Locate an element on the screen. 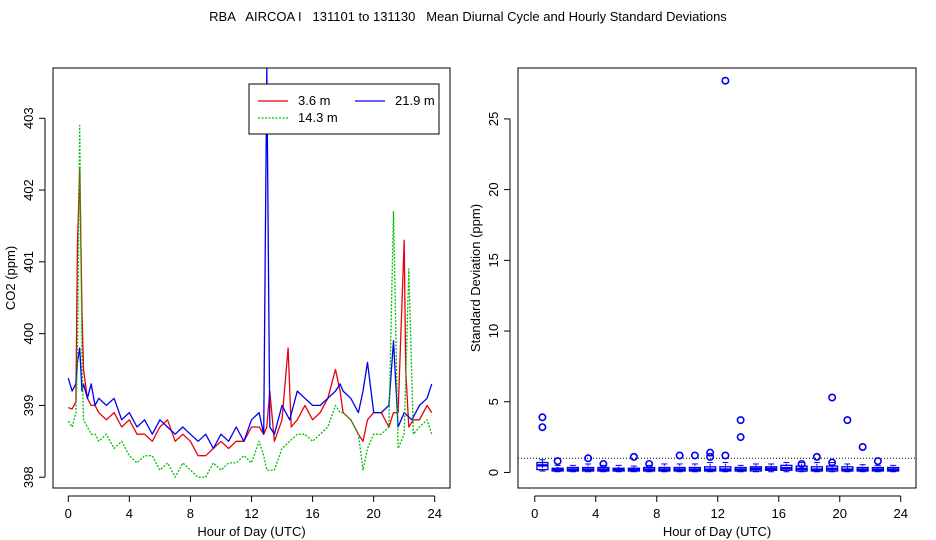 This screenshot has height=540, width=936. left-x-tick-label: 24 is located at coordinates (434, 513).